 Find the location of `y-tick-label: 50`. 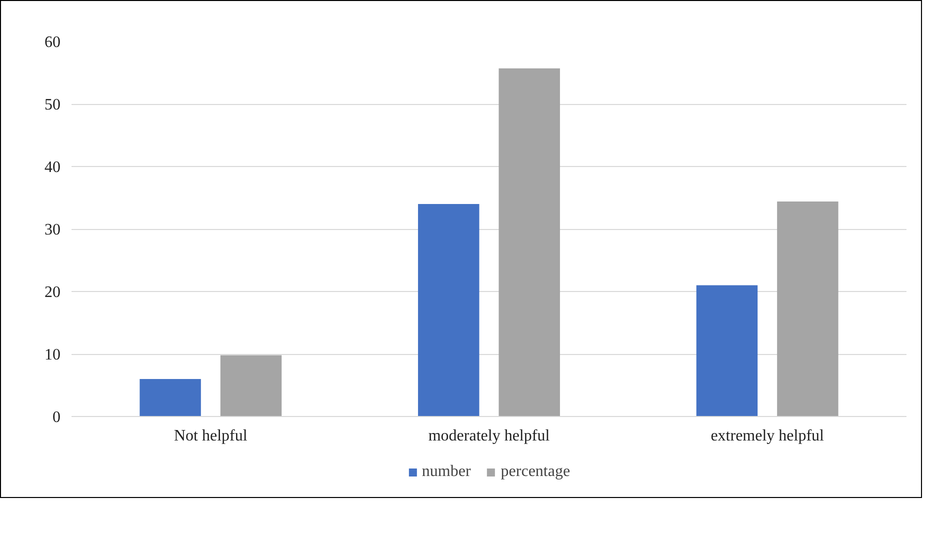

y-tick-label: 50 is located at coordinates (52, 105).